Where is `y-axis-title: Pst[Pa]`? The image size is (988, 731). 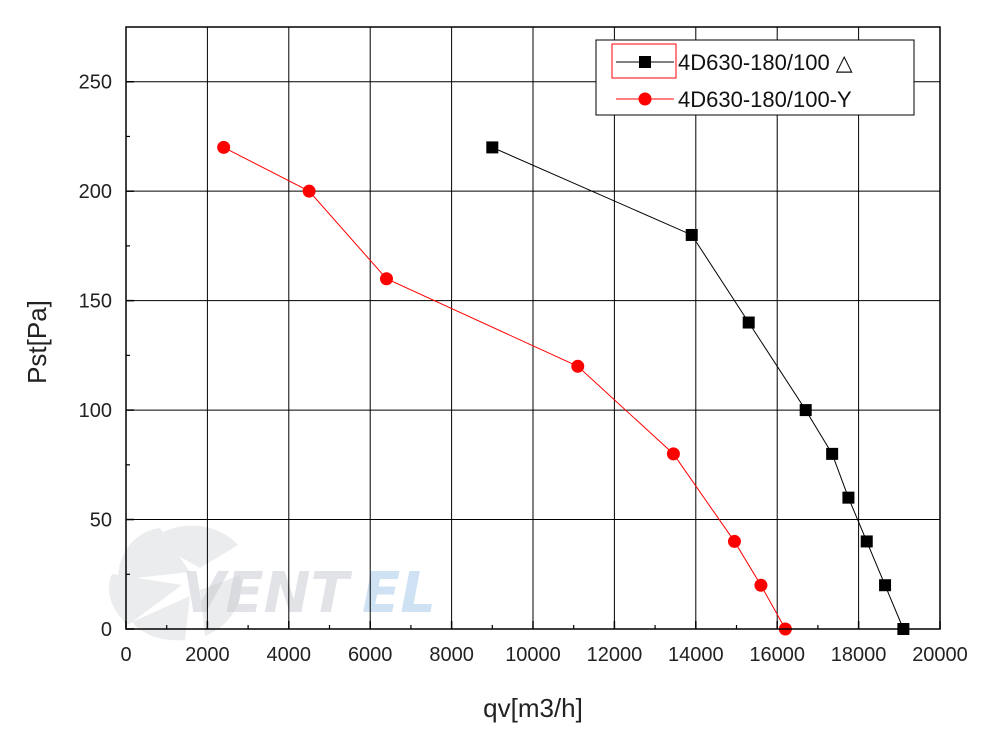 y-axis-title: Pst[Pa] is located at coordinates (37, 342).